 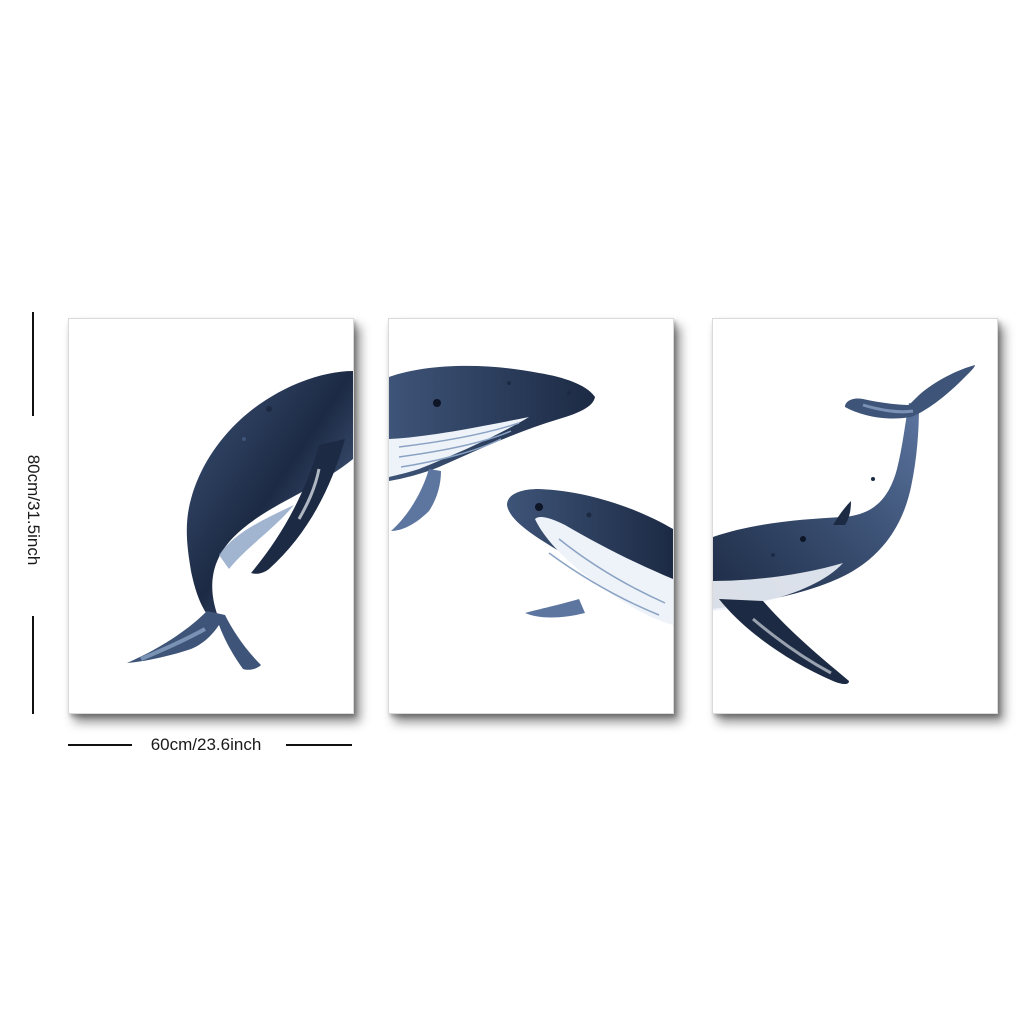 I want to click on canvas-panel-left, so click(x=211, y=516).